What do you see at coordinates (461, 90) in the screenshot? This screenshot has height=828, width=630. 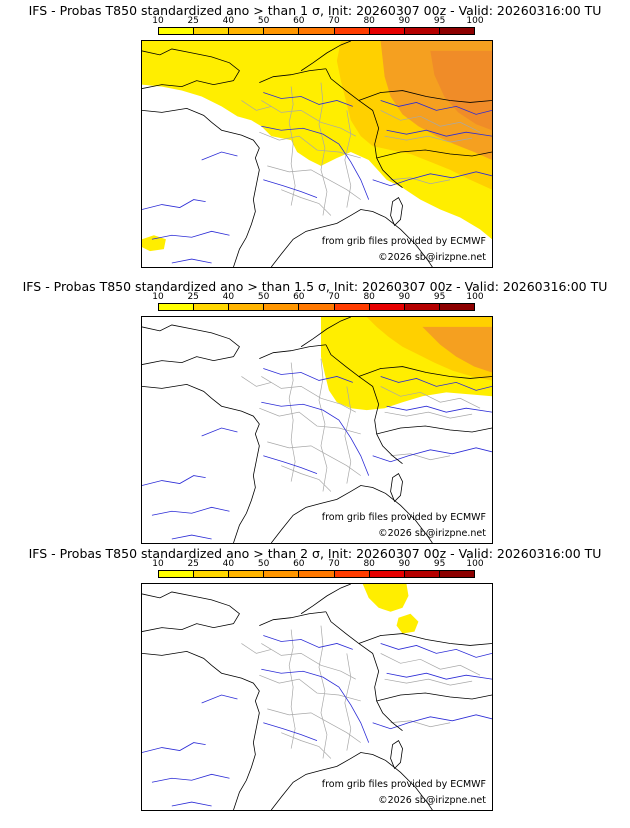 I see `probability-area-higher` at bounding box center [461, 90].